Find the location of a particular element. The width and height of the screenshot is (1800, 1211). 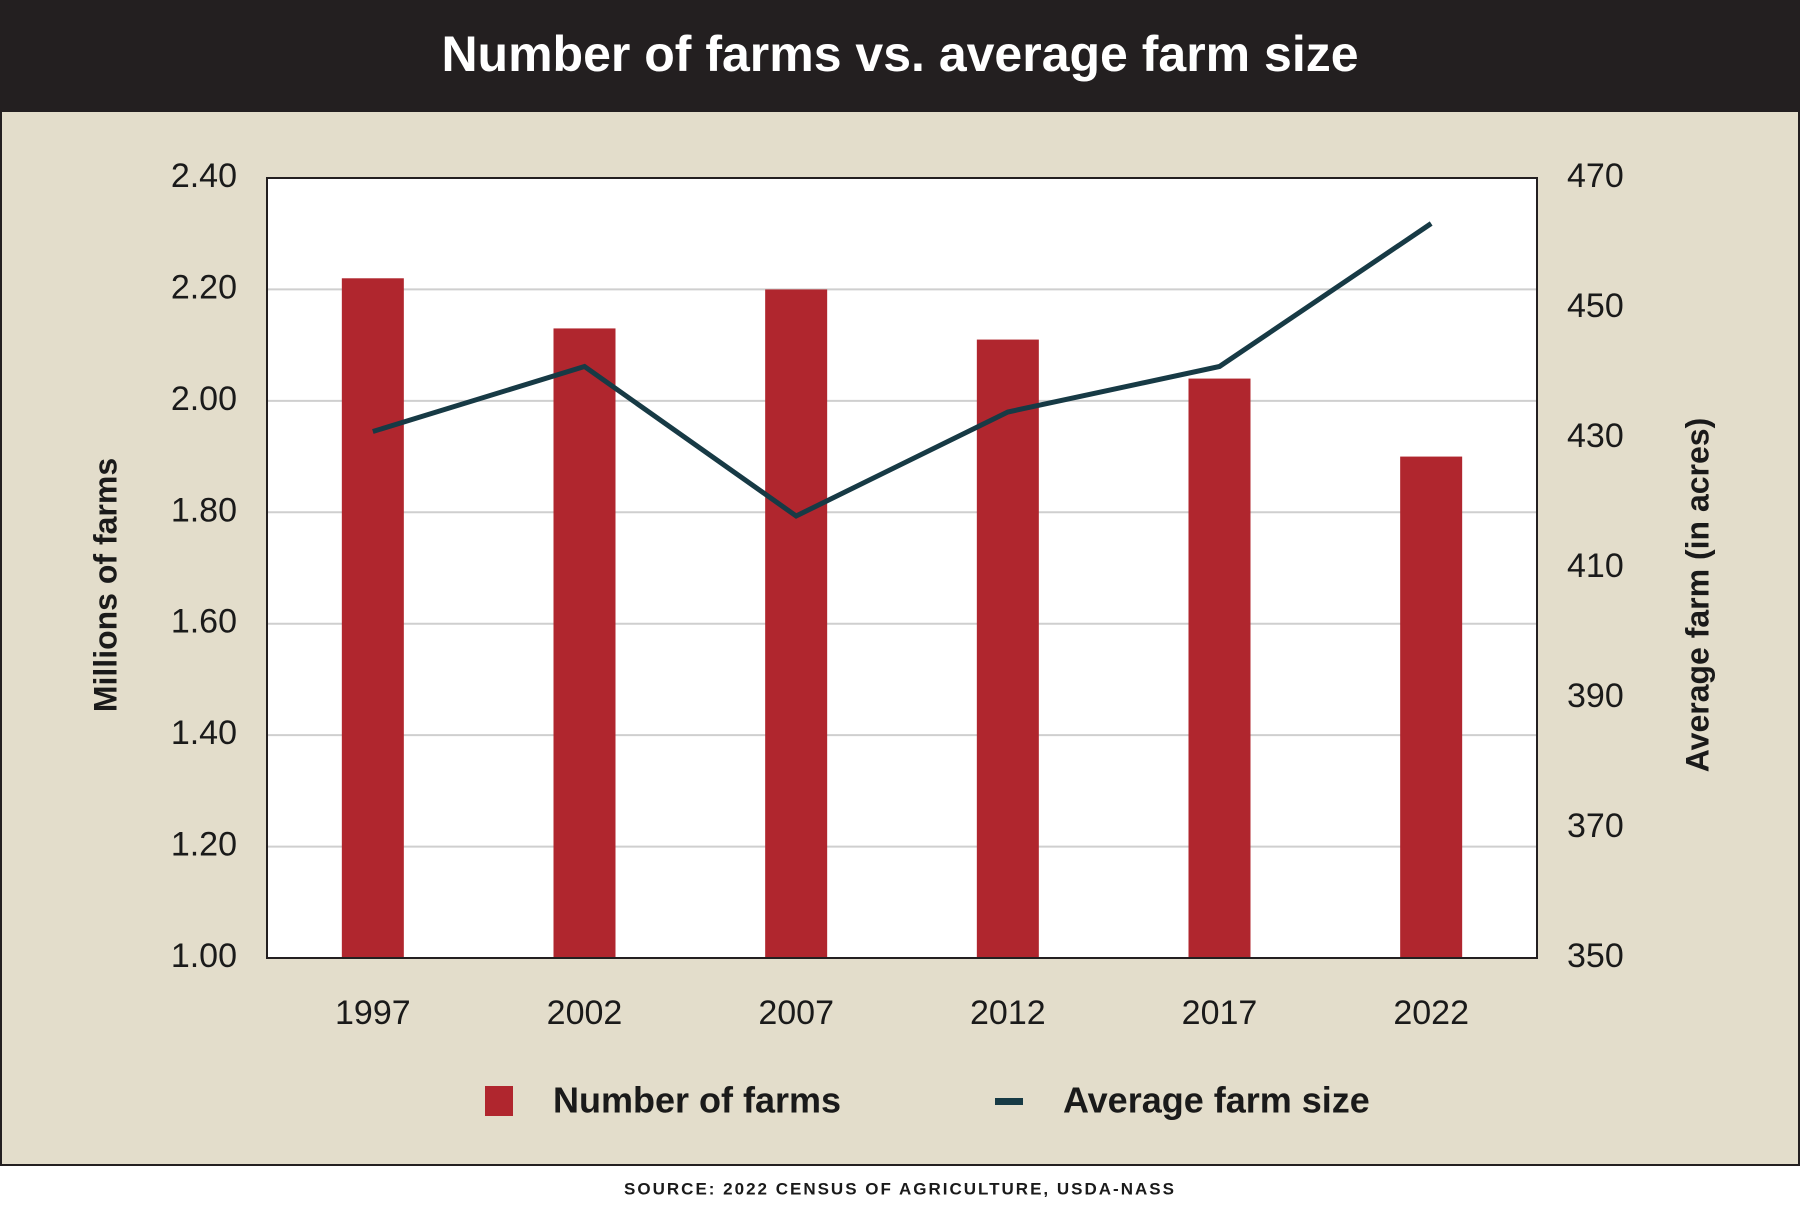

y-tick-label: 2.00 is located at coordinates (204, 399).